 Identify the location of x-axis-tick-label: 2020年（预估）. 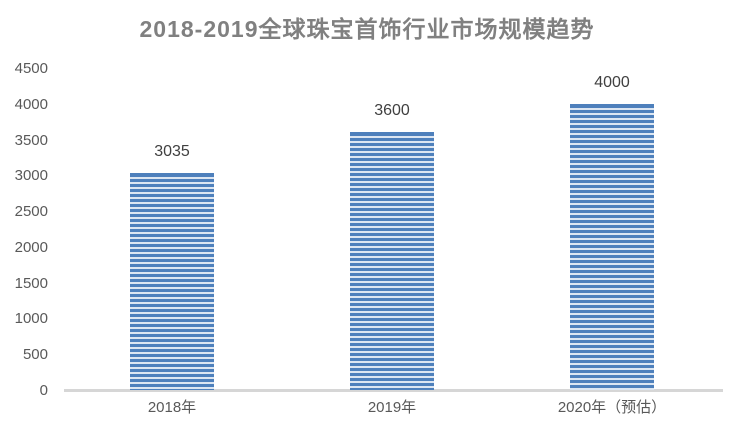
(612, 407).